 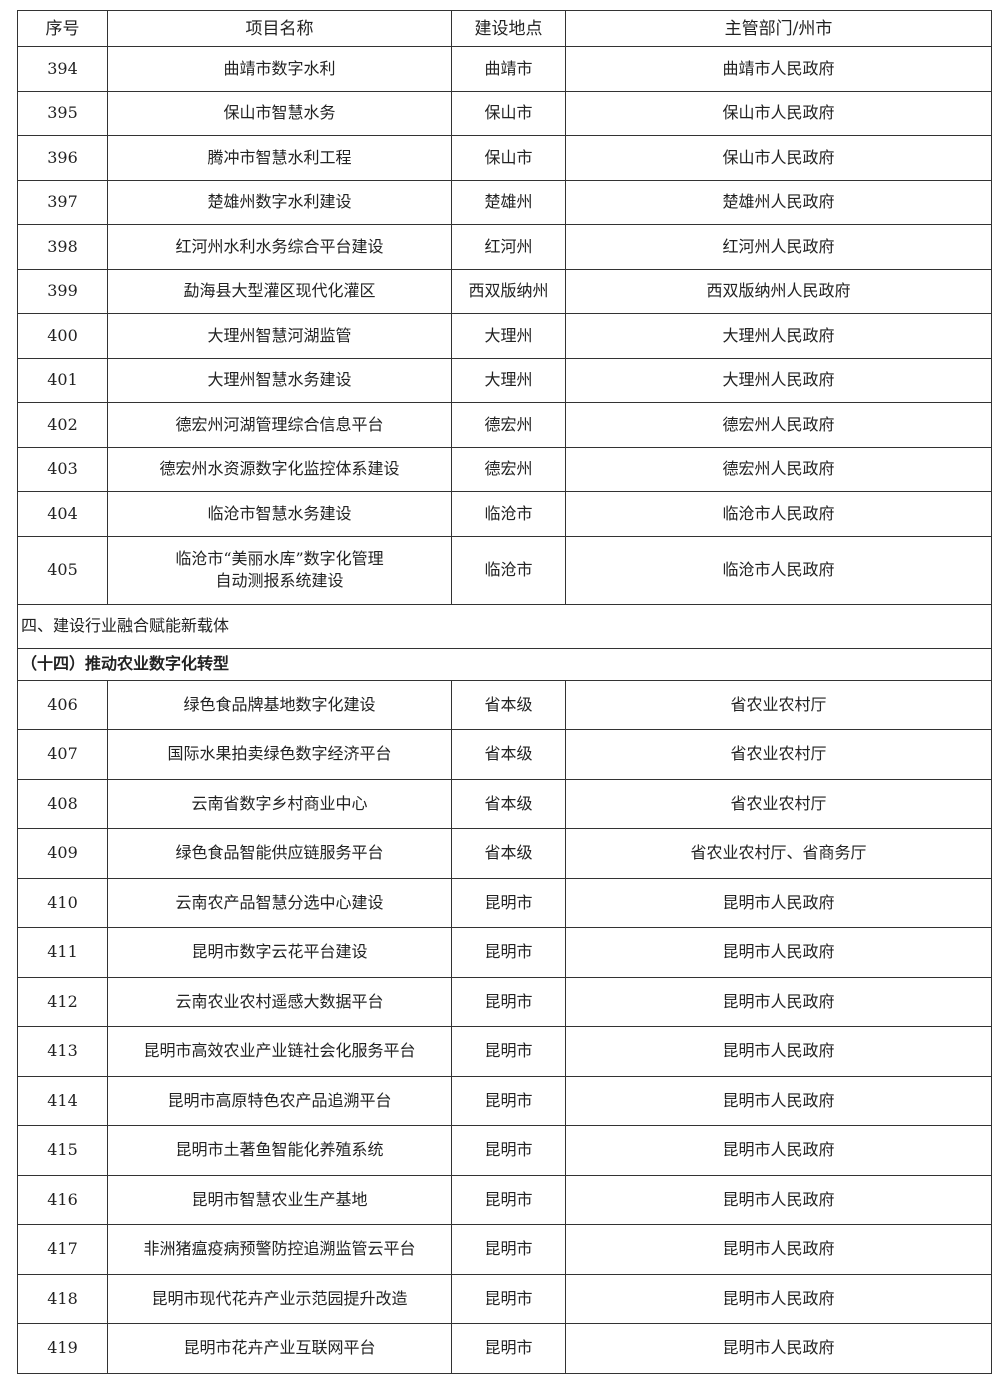 I want to click on cell-name: 德宏州河湖管理综合信息平台, so click(x=279, y=425).